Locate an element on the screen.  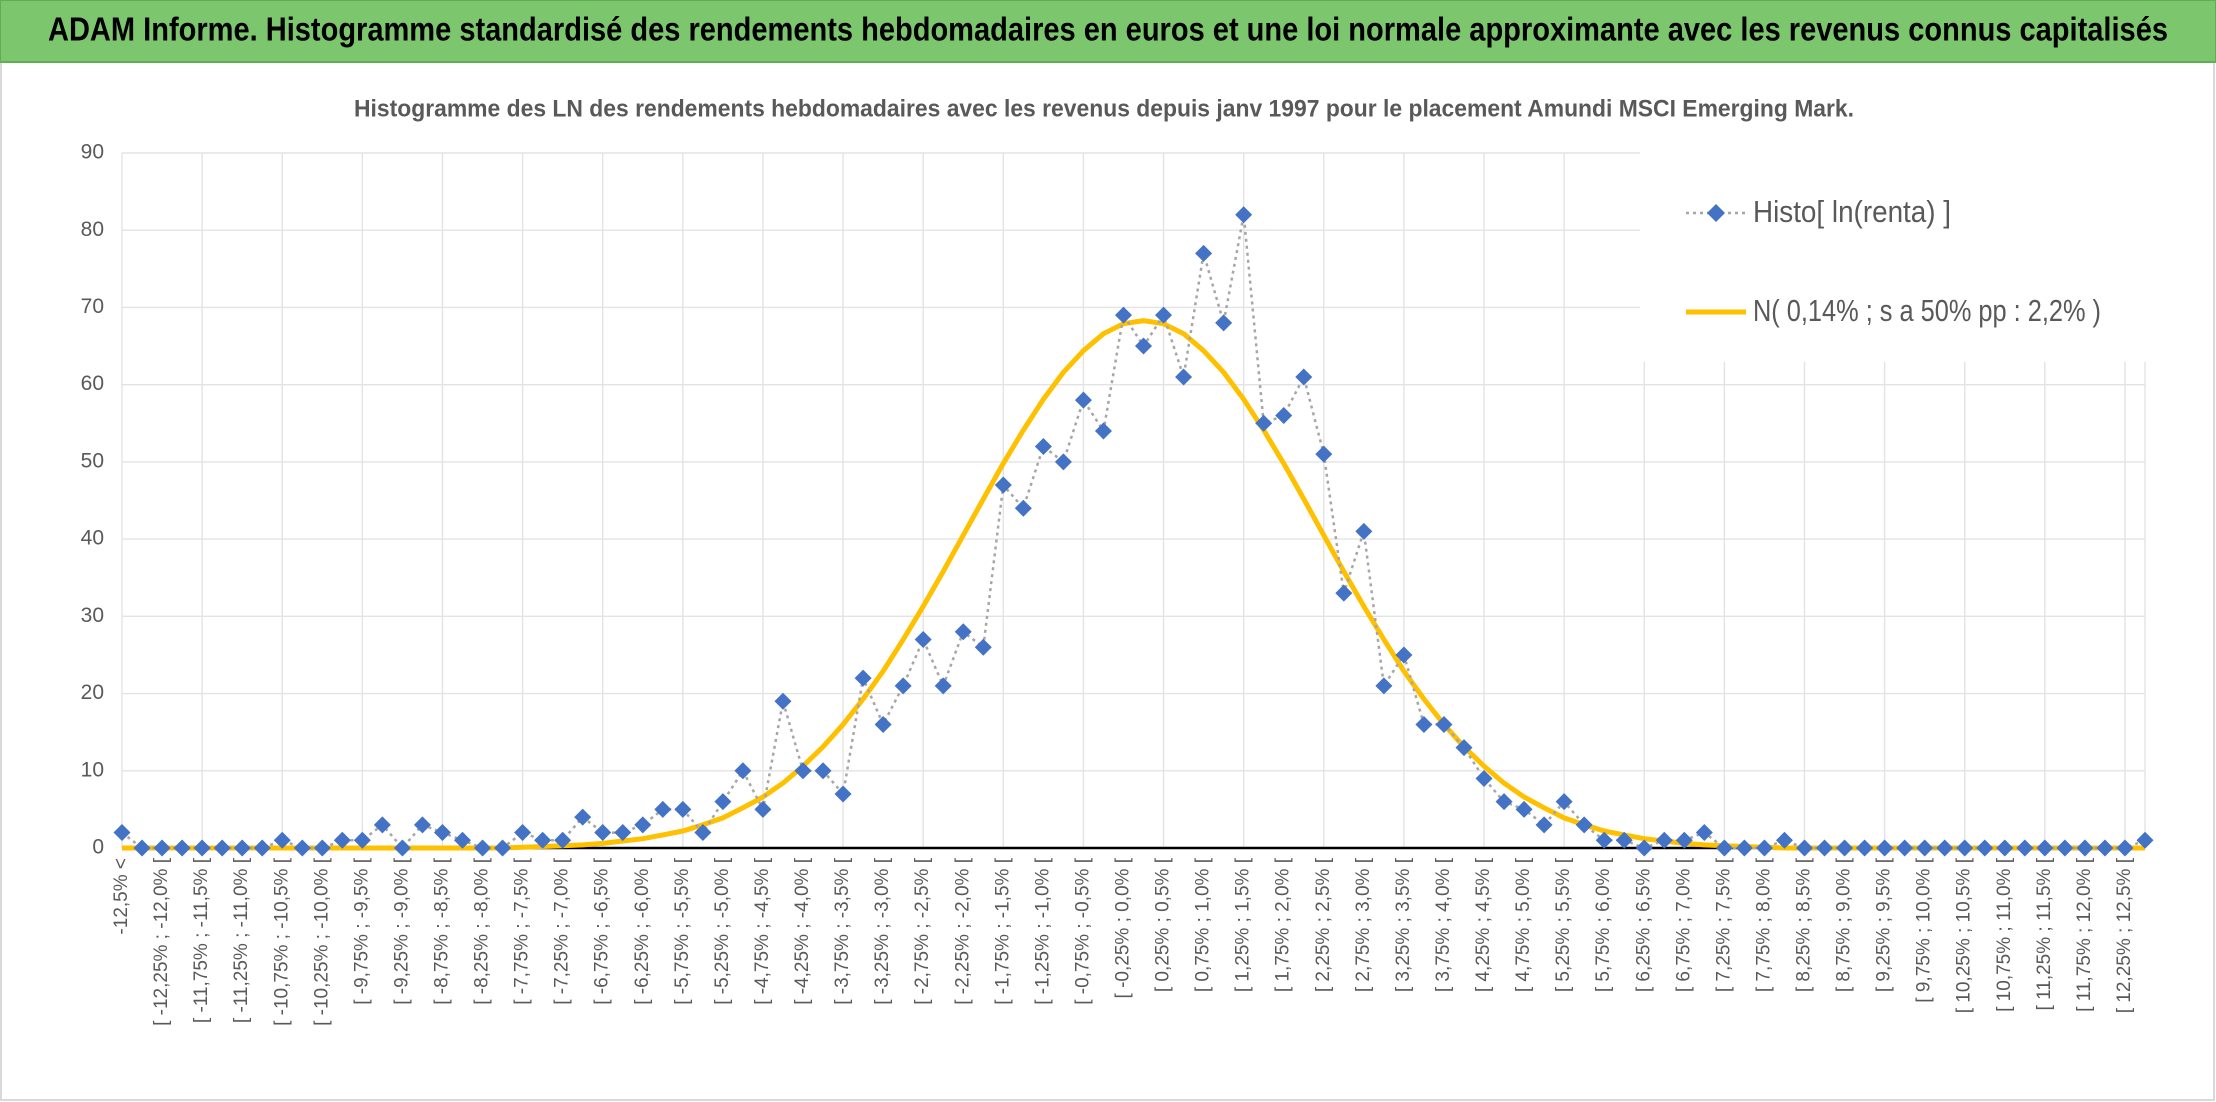
x-tick-label: [ 9,75% ; 10,0% [ is located at coordinates (1924, 929).